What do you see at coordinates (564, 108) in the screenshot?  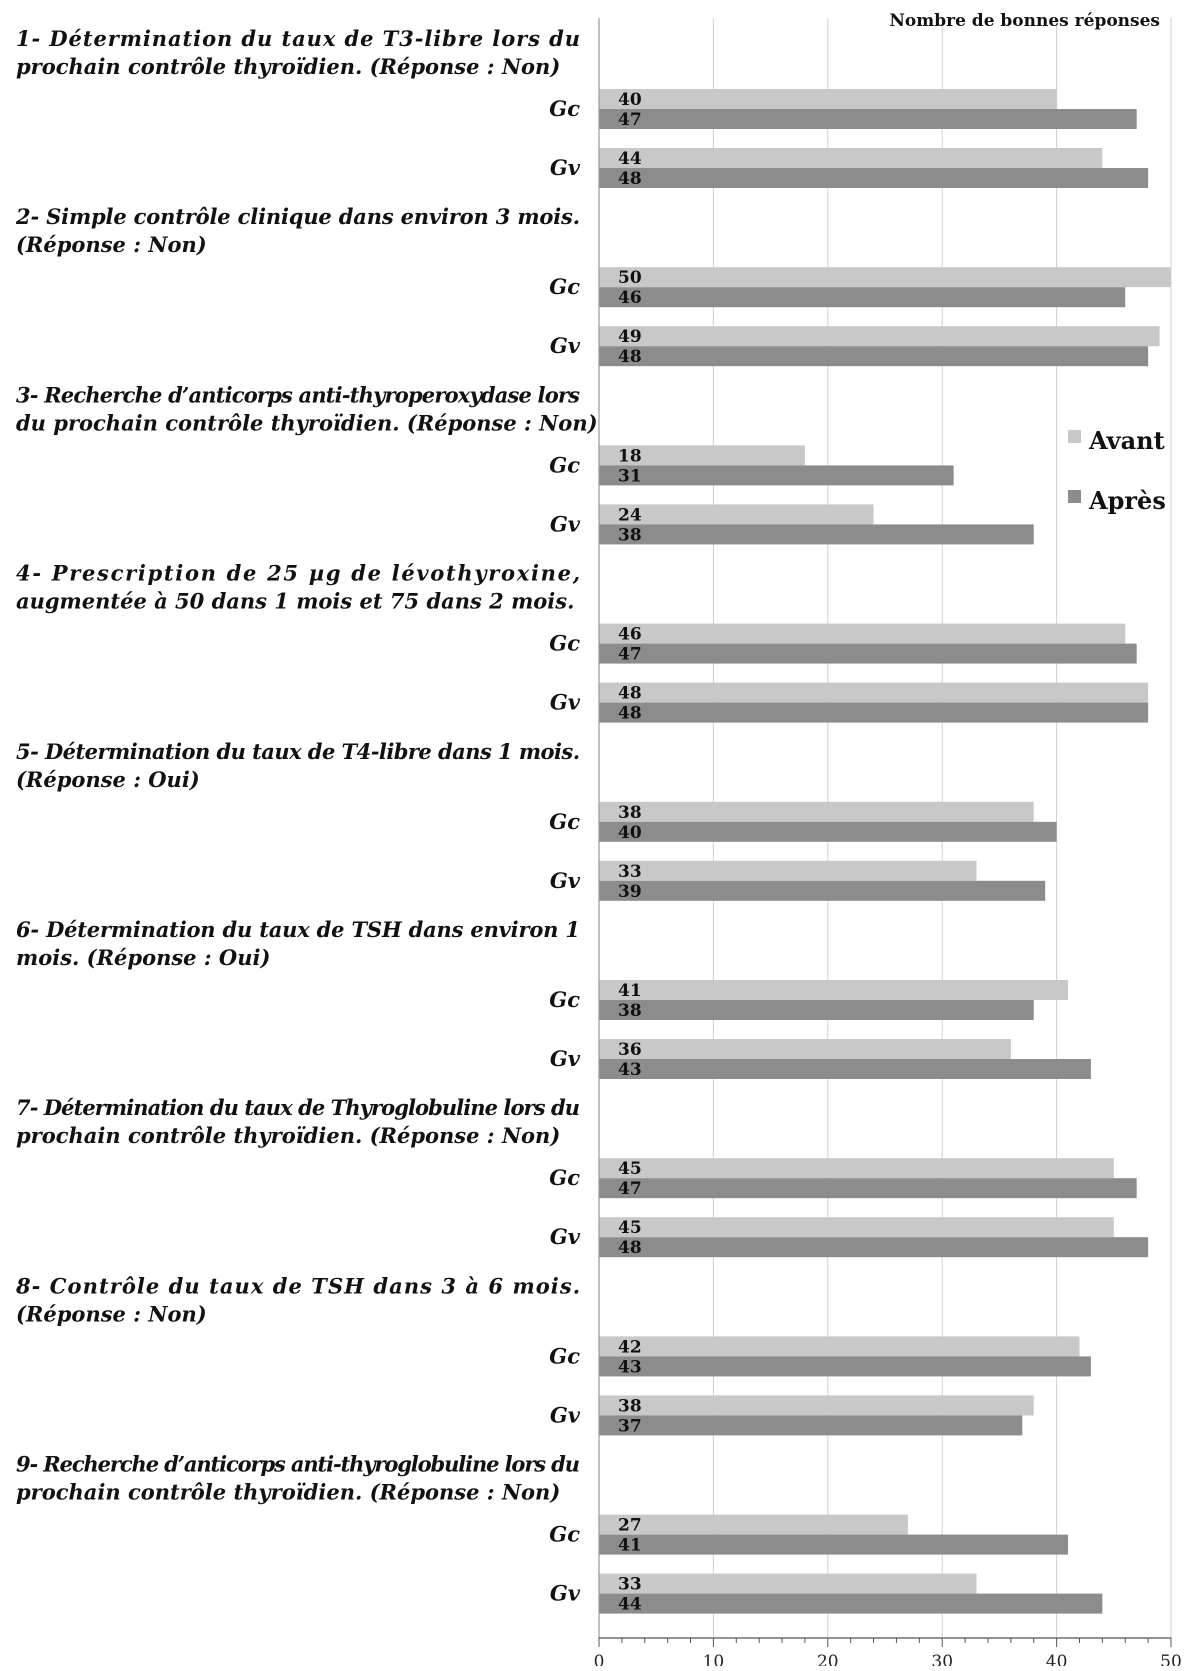 I see `group-label-q1-Gc: Gc` at bounding box center [564, 108].